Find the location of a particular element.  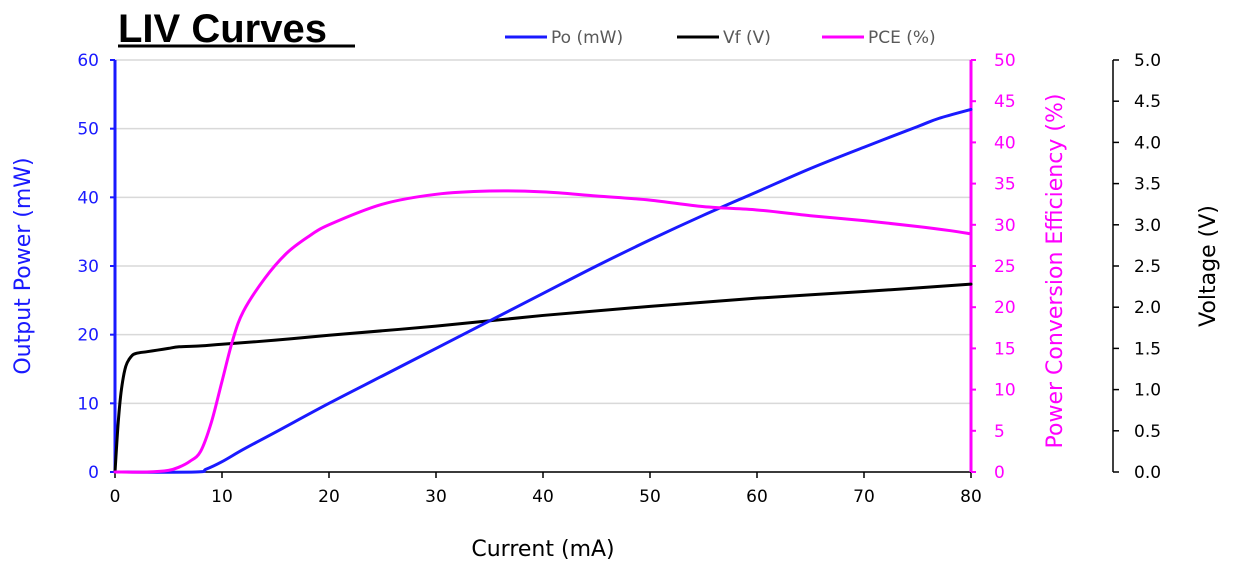

pce-tick-label: 30 is located at coordinates (1005, 226).